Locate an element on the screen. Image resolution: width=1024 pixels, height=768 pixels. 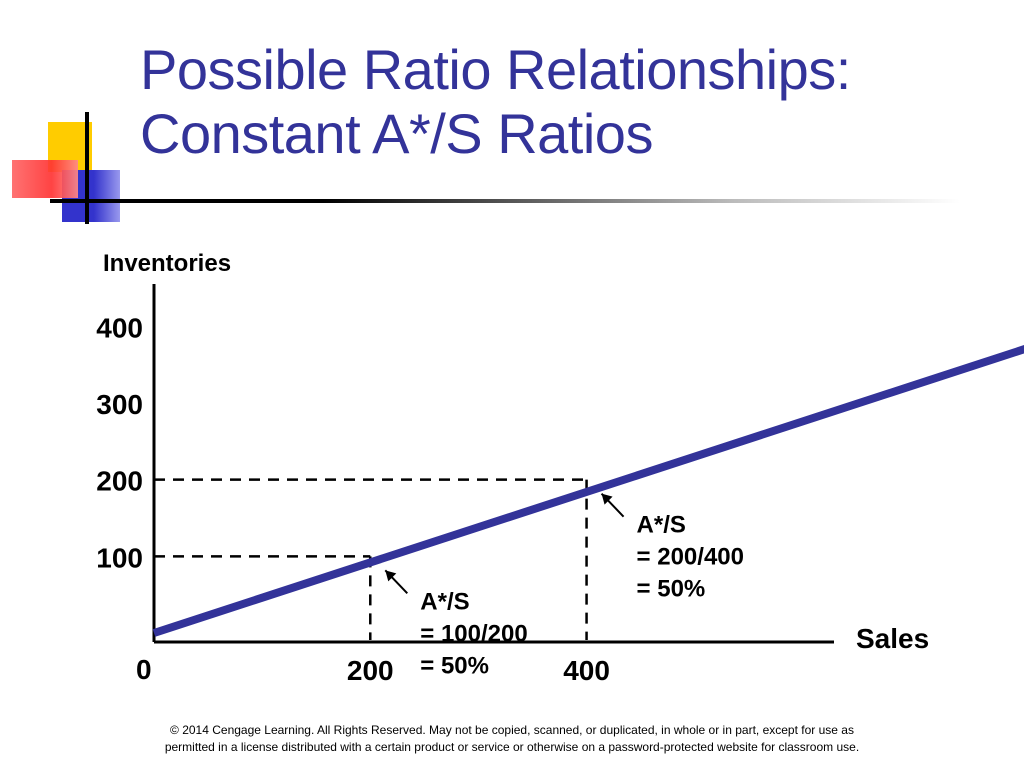
x-tick-label-400: 400 is located at coordinates (586, 670).